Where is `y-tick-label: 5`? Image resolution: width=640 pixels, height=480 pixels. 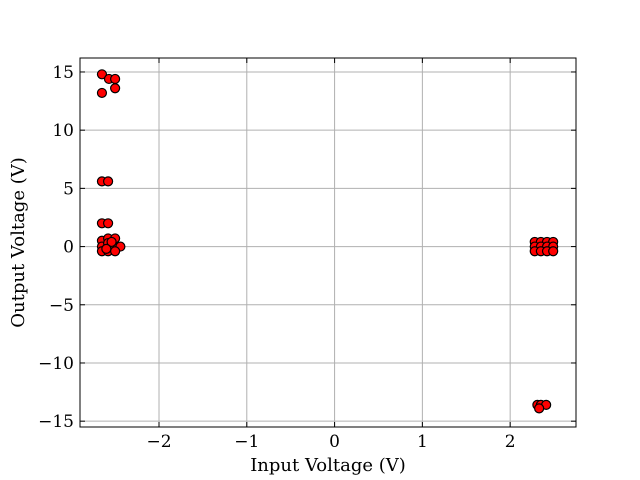 y-tick-label: 5 is located at coordinates (68, 189).